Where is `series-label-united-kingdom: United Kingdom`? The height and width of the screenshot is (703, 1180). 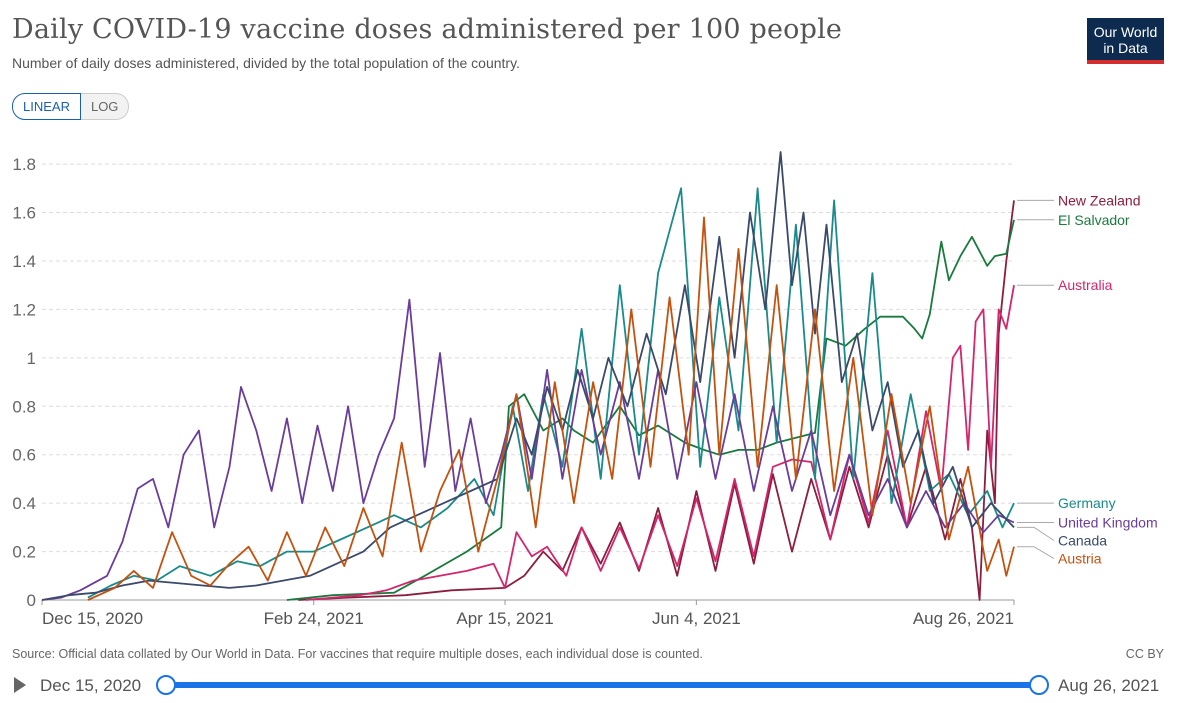
series-label-united-kingdom: United Kingdom is located at coordinates (1108, 523).